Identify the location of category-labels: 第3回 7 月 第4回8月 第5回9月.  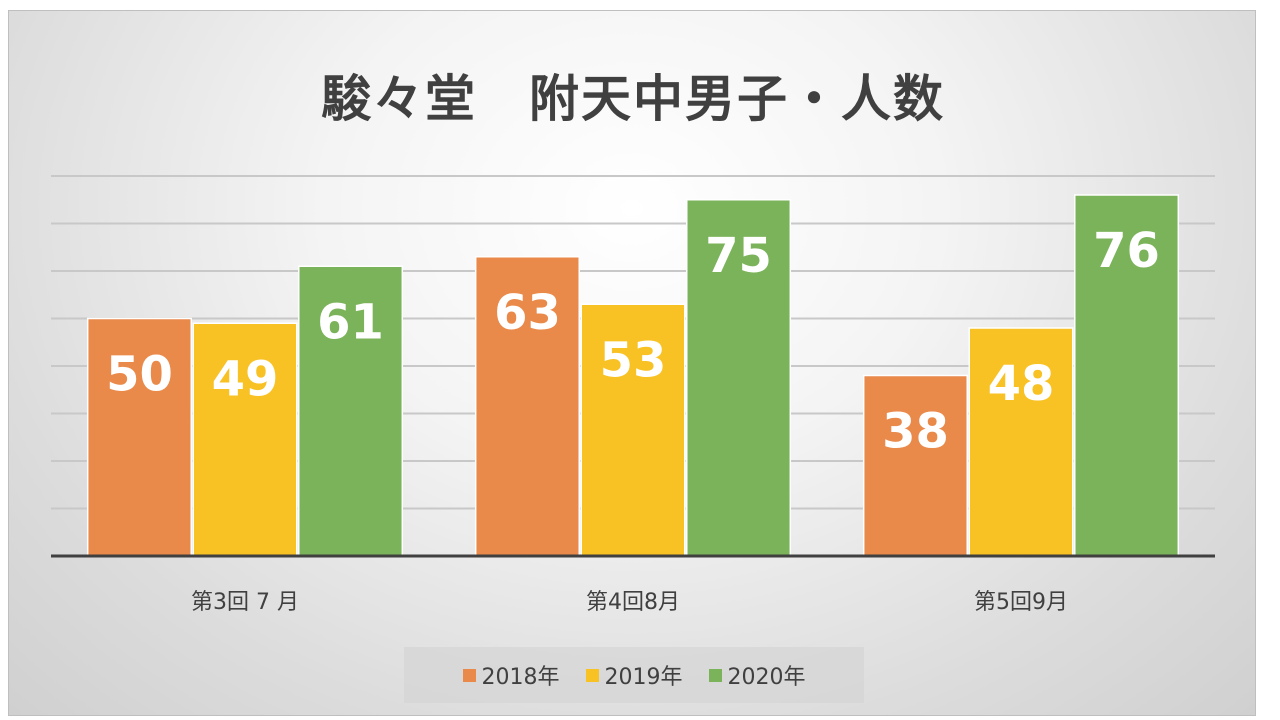
(629, 602).